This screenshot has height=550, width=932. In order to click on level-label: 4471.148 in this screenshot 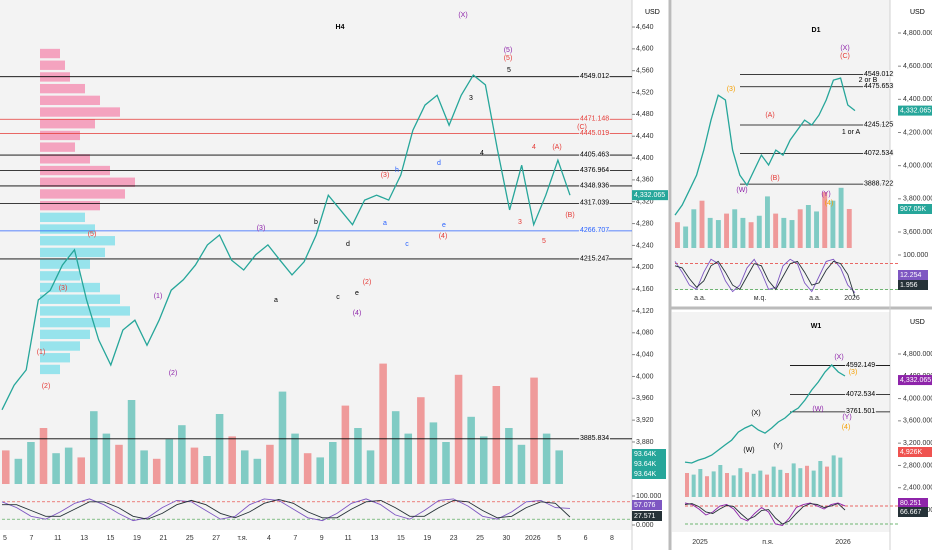, I will do `click(594, 119)`.